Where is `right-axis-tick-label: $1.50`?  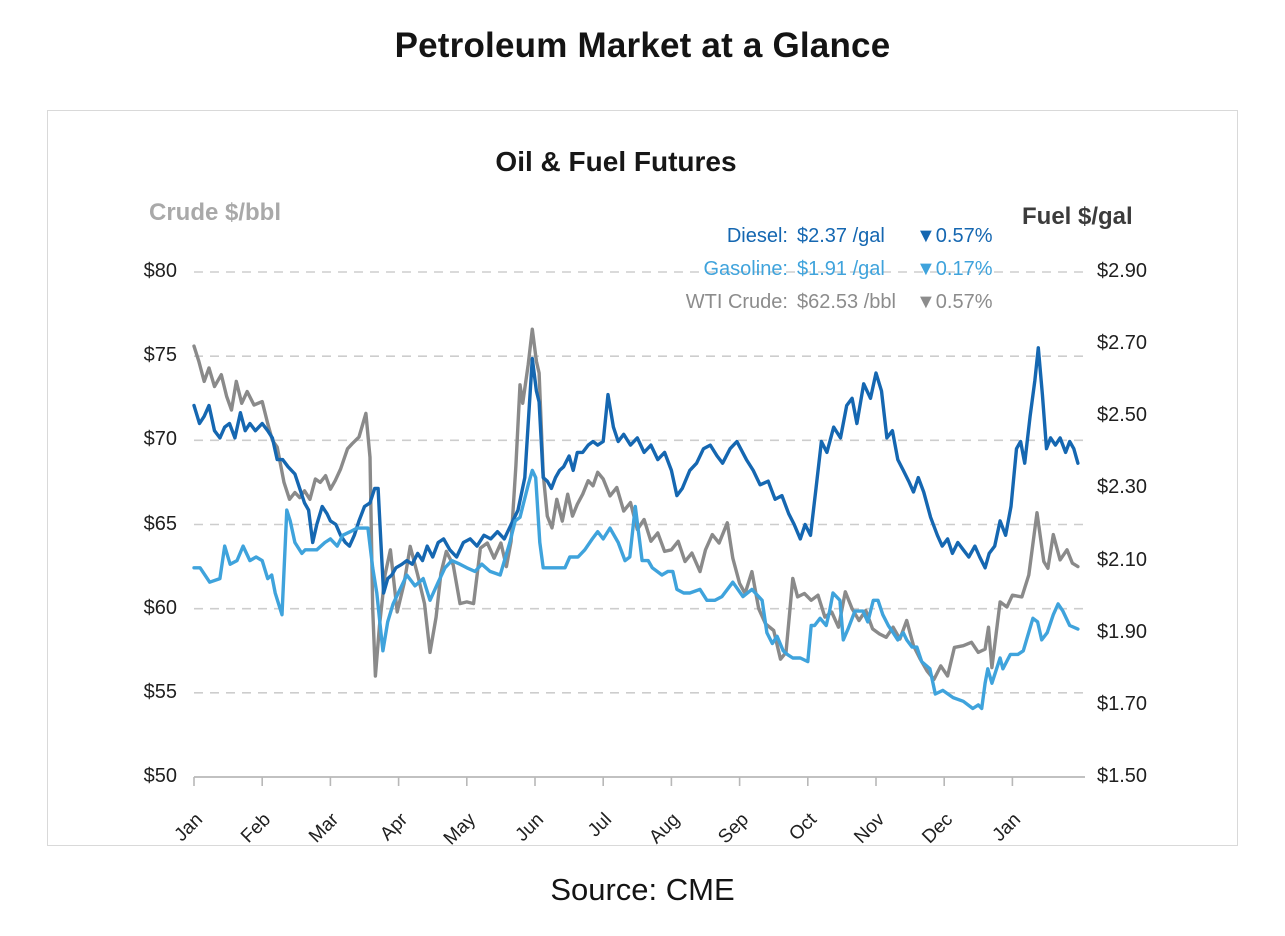
right-axis-tick-label: $1.50 is located at coordinates (1122, 776).